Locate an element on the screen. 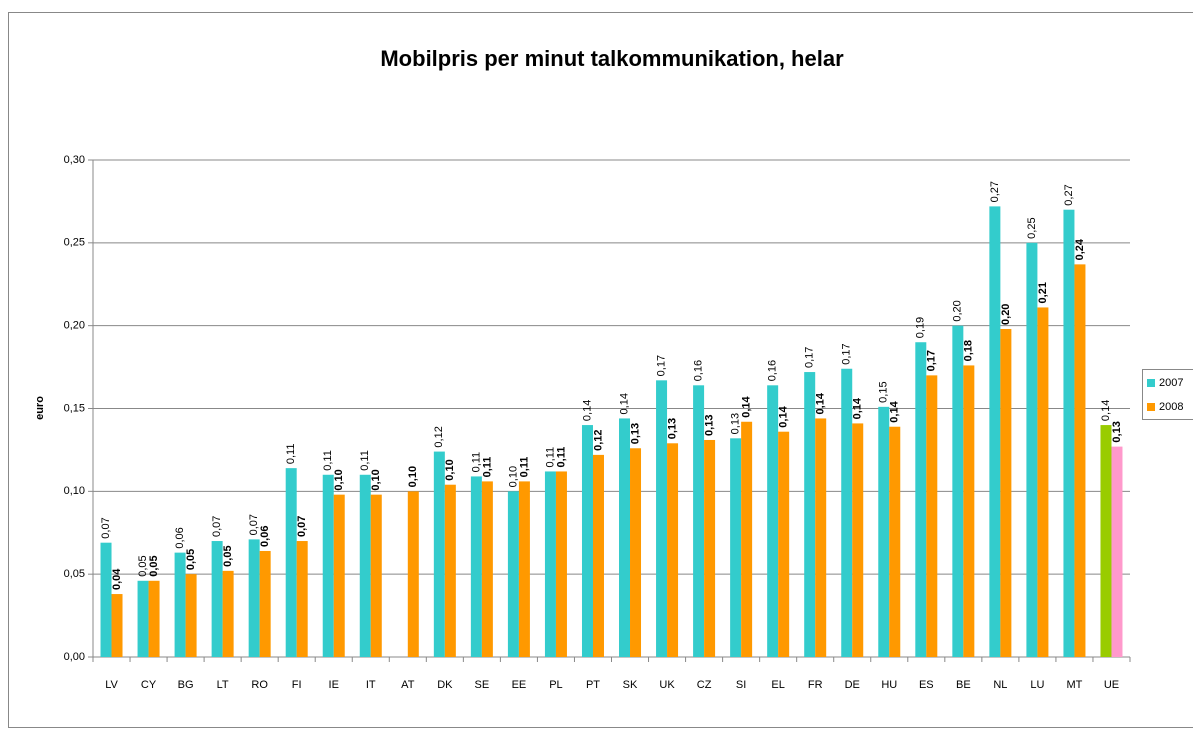 This screenshot has width=1193, height=736. x-tick-label: BG is located at coordinates (186, 685).